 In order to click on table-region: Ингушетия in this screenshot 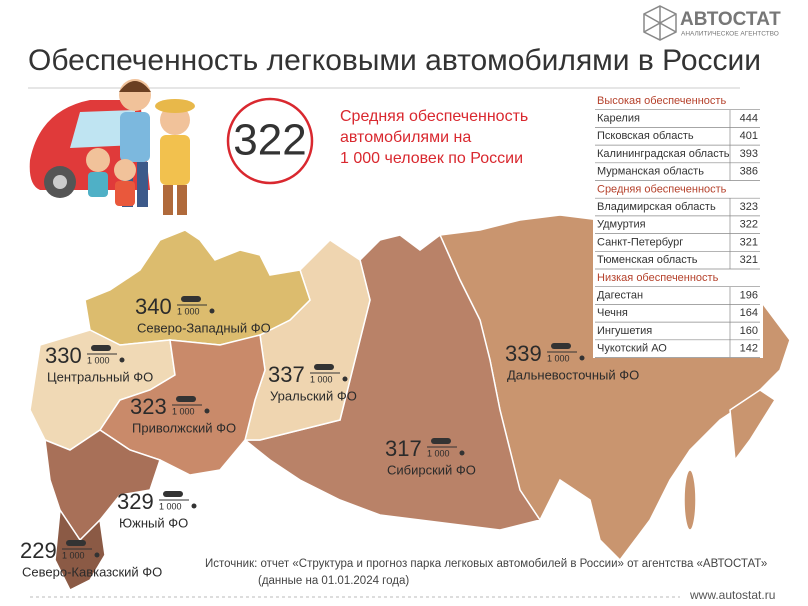, I will do `click(624, 331)`.